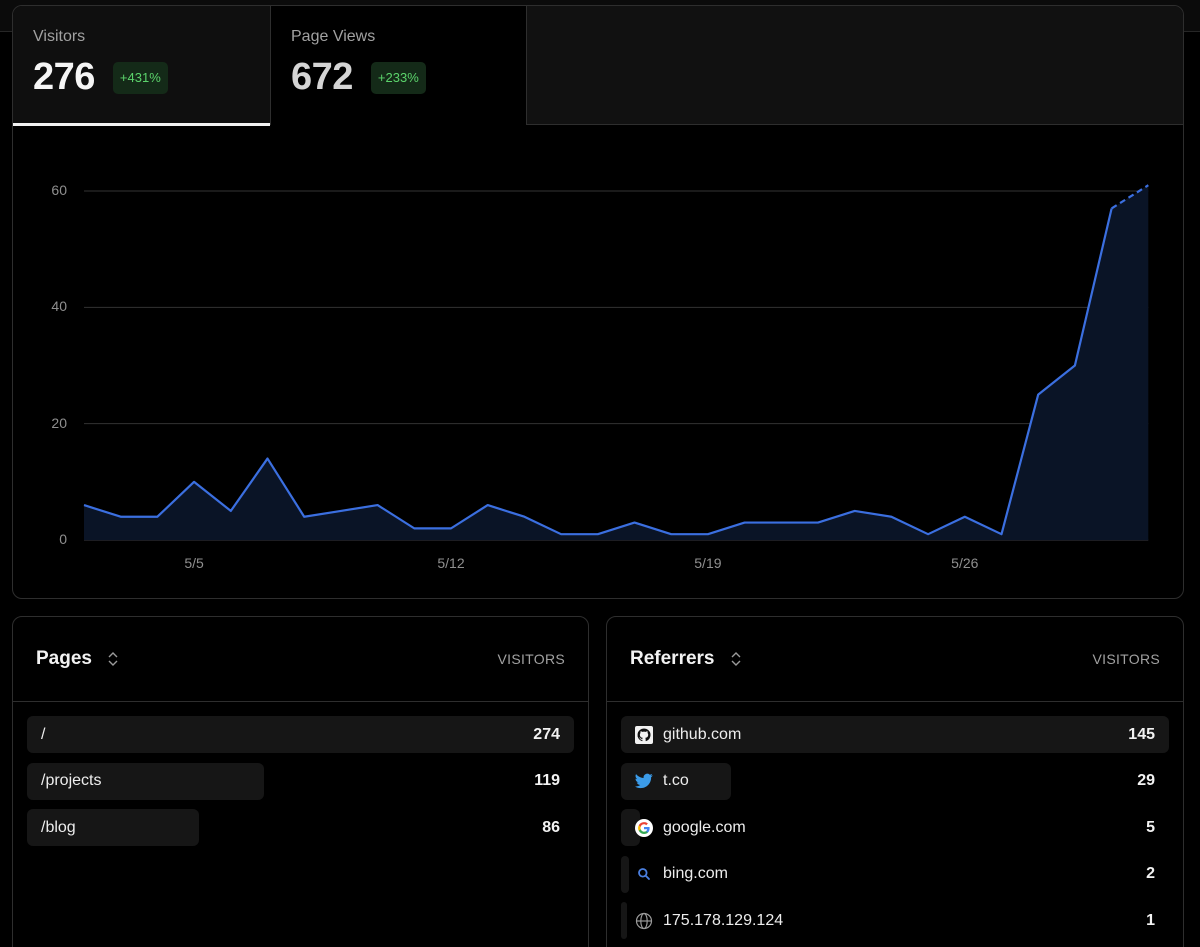 The width and height of the screenshot is (1200, 947). Describe the element at coordinates (1150, 827) in the screenshot. I see `row-value: 5` at that location.